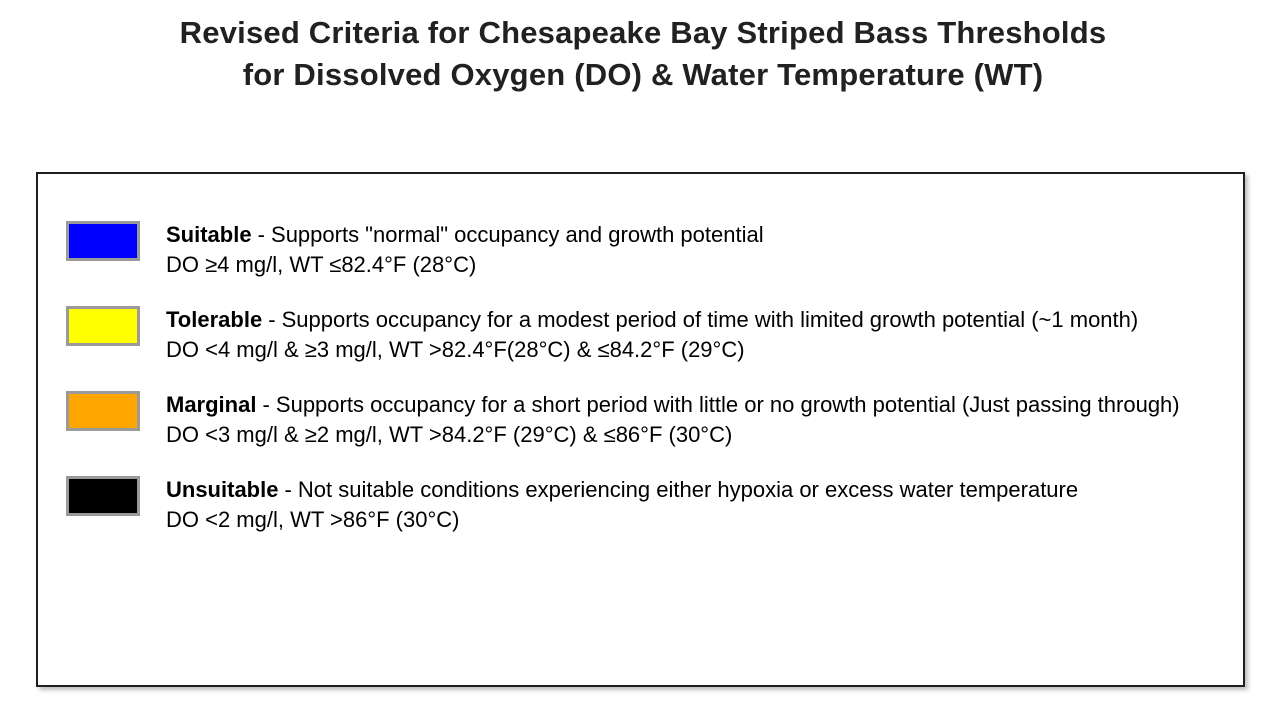  What do you see at coordinates (321, 264) in the screenshot?
I see `entry-criteria: DO ≥4 mg/l, WT ≤82.4°F (28°C)` at bounding box center [321, 264].